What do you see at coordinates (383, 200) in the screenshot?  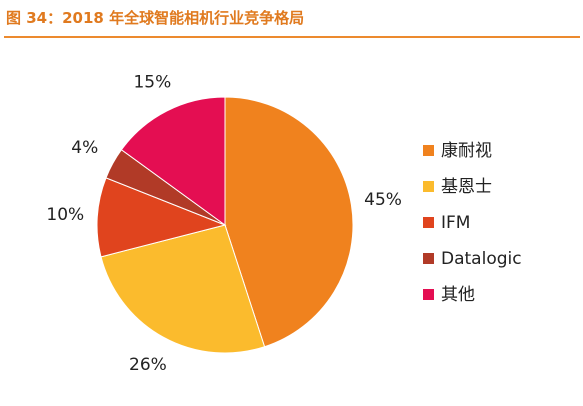 I see `data-label-0: 45%` at bounding box center [383, 200].